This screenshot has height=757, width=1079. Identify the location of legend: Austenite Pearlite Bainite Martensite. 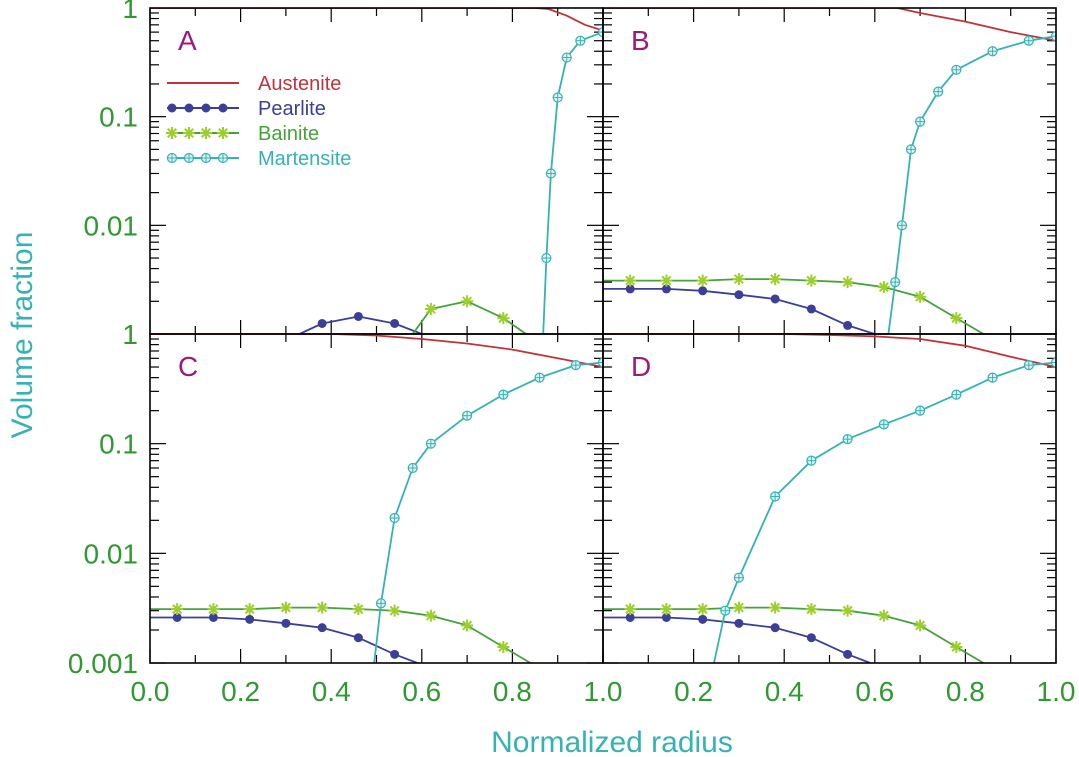
(258, 121).